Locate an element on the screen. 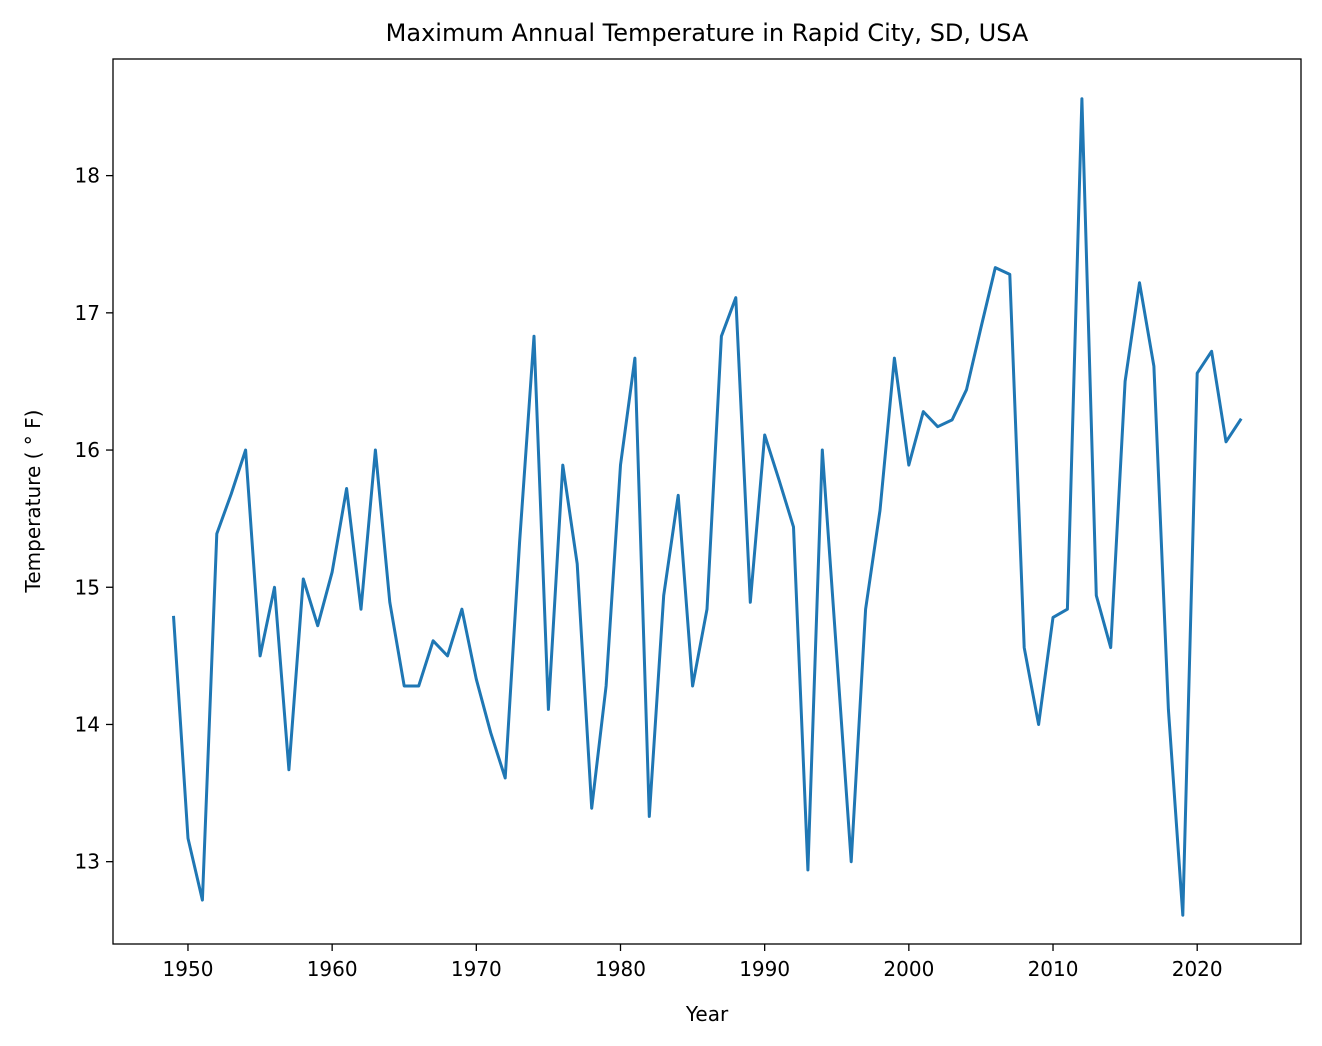 The height and width of the screenshot is (1046, 1322). y-axis-label: Temperature ( ° F) is located at coordinates (33, 502).